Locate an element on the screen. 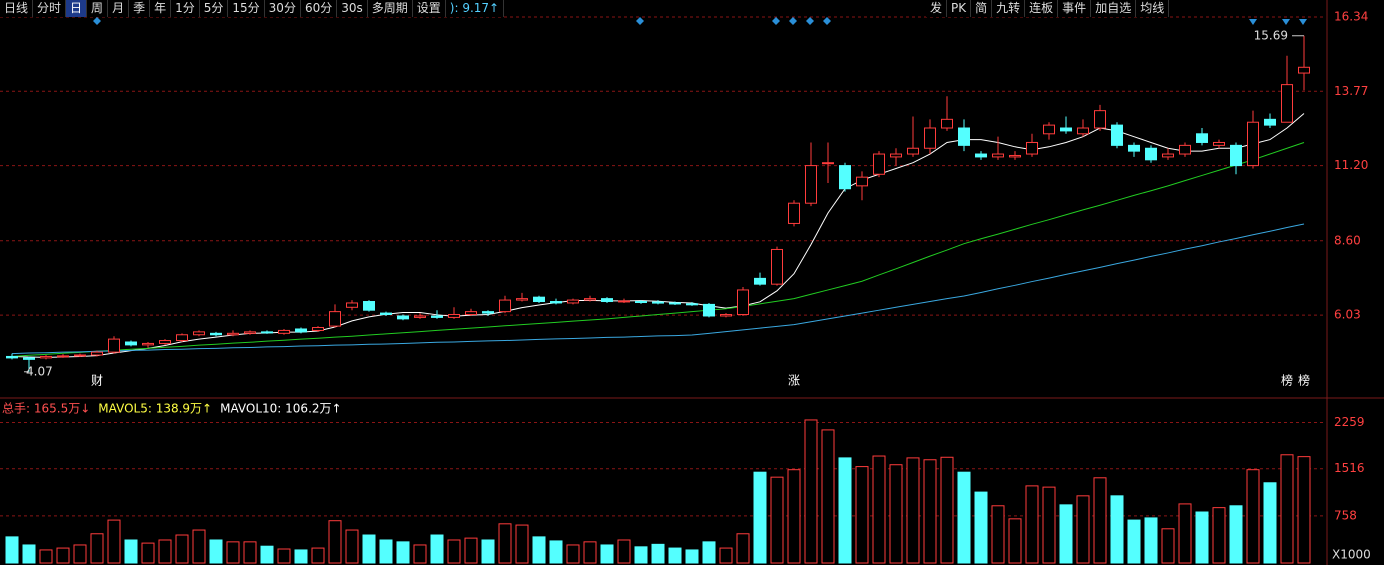 Image resolution: width=1384 pixels, height=565 pixels. event-marker: 榜 is located at coordinates (1287, 380).